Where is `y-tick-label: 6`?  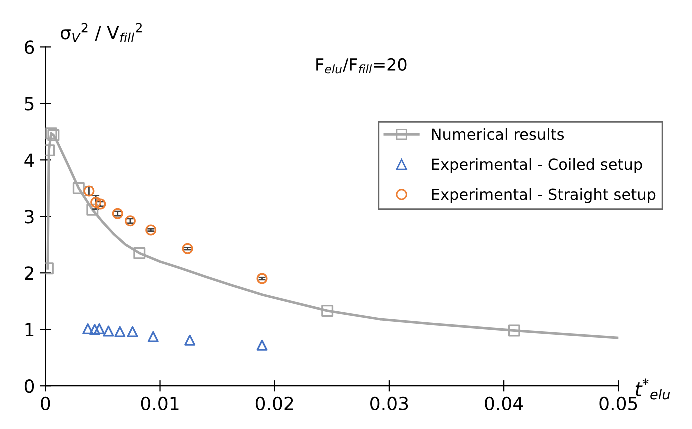 y-tick-label: 6 is located at coordinates (29, 47).